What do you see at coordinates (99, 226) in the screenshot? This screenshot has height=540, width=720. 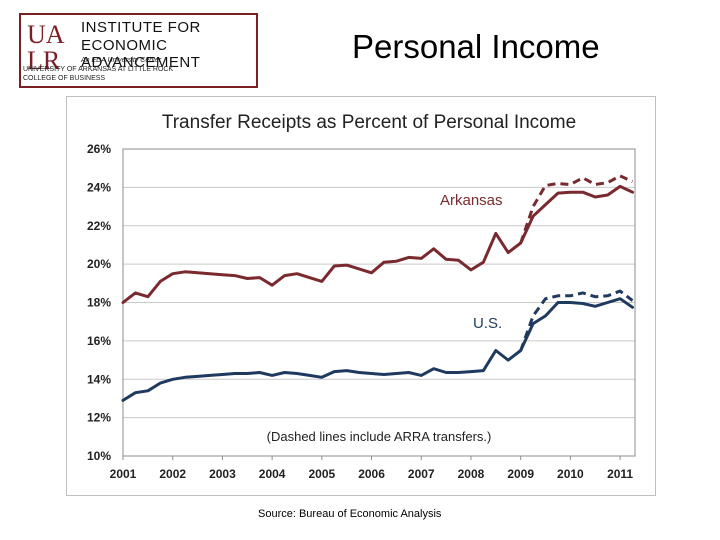 I see `y-tick-label: 22%` at bounding box center [99, 226].